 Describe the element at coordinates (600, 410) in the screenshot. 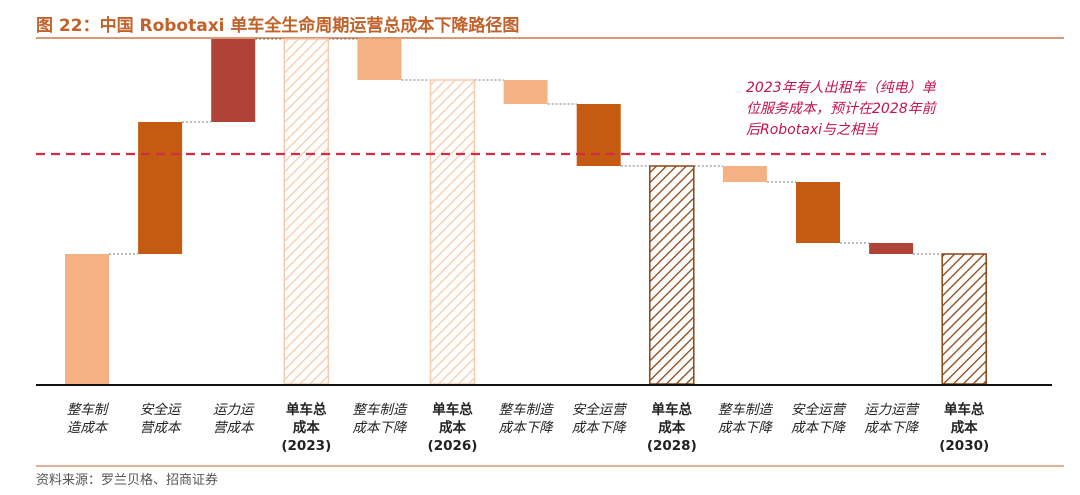

I see `tick-label-8-line-1: 安全运营` at that location.